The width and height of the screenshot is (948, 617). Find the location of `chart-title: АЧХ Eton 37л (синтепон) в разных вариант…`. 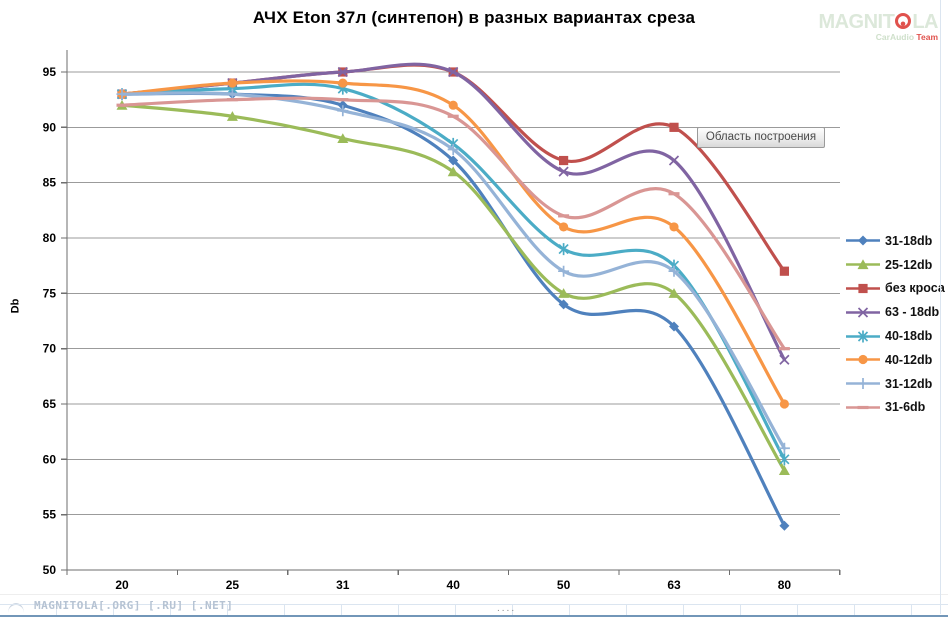

chart-title: АЧХ Eton 37л (синтепон) в разных вариант… is located at coordinates (474, 17).